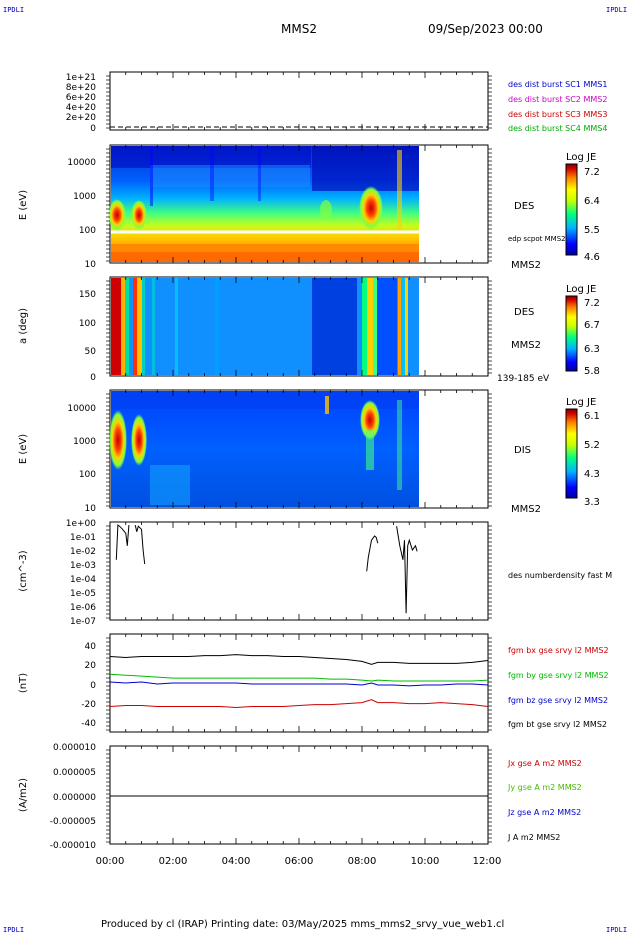  Describe the element at coordinates (537, 239) in the screenshot. I see `p2-overlay: edp scpot MMS2` at that location.